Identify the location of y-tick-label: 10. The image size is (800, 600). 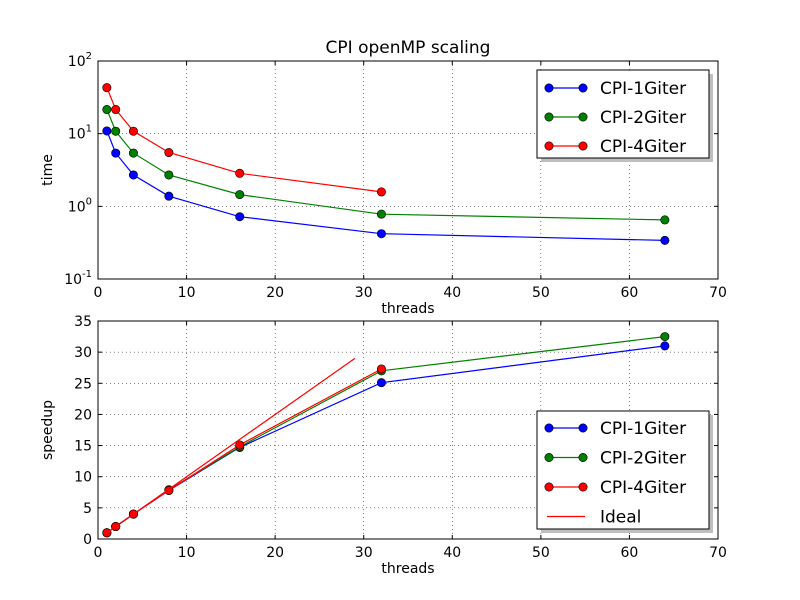
(83, 478).